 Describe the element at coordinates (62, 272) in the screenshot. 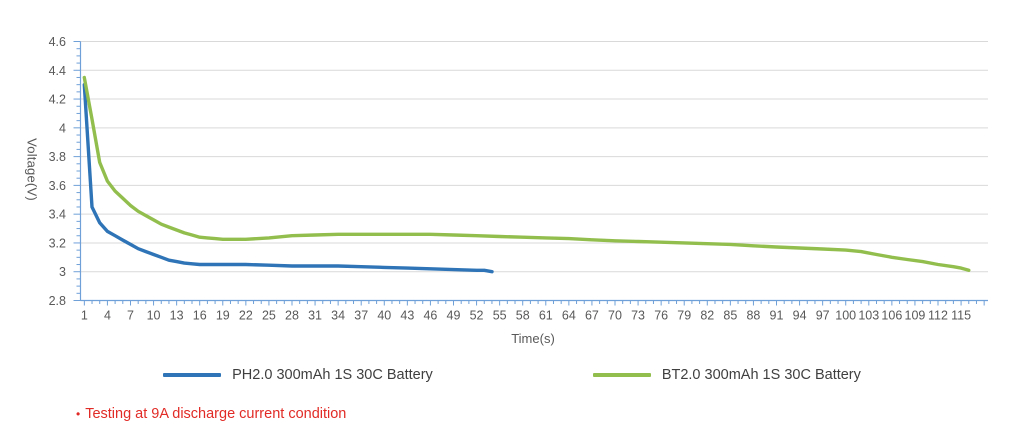

I see `y-tick-label: 3` at that location.